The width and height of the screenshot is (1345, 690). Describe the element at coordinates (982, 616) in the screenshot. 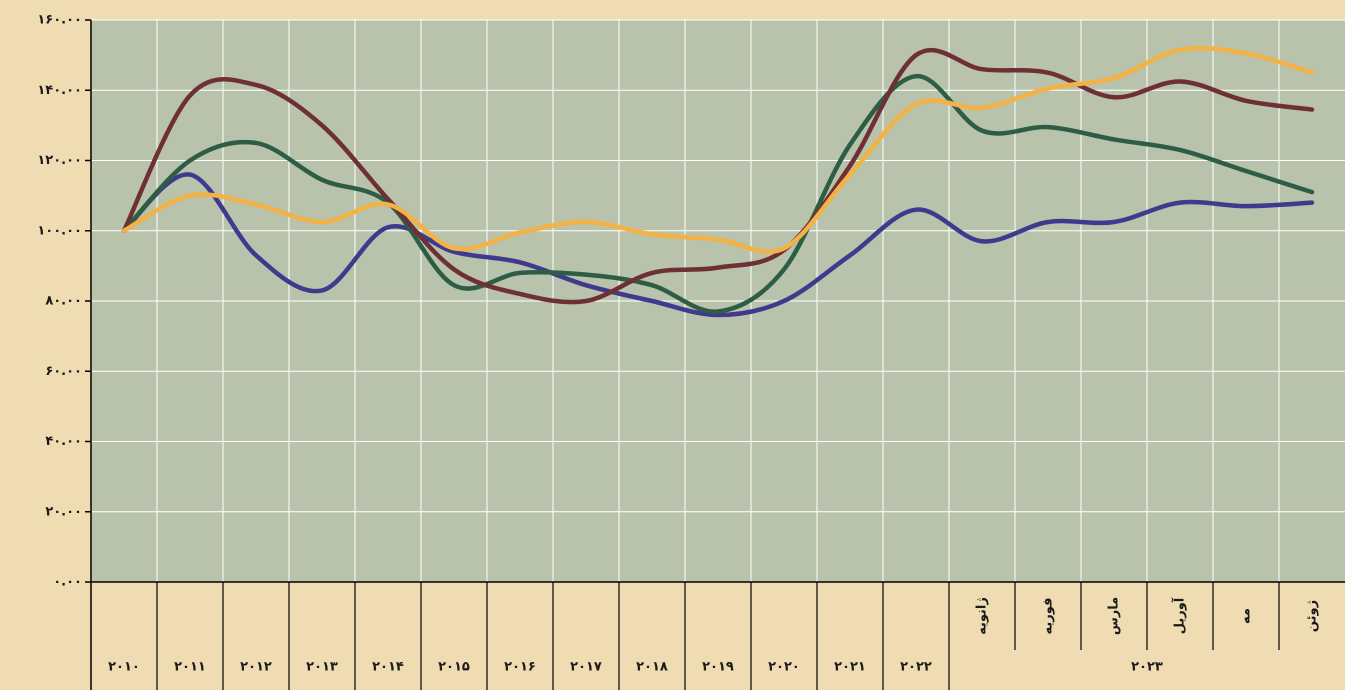

I see `x-tick-label: ژانویه` at that location.